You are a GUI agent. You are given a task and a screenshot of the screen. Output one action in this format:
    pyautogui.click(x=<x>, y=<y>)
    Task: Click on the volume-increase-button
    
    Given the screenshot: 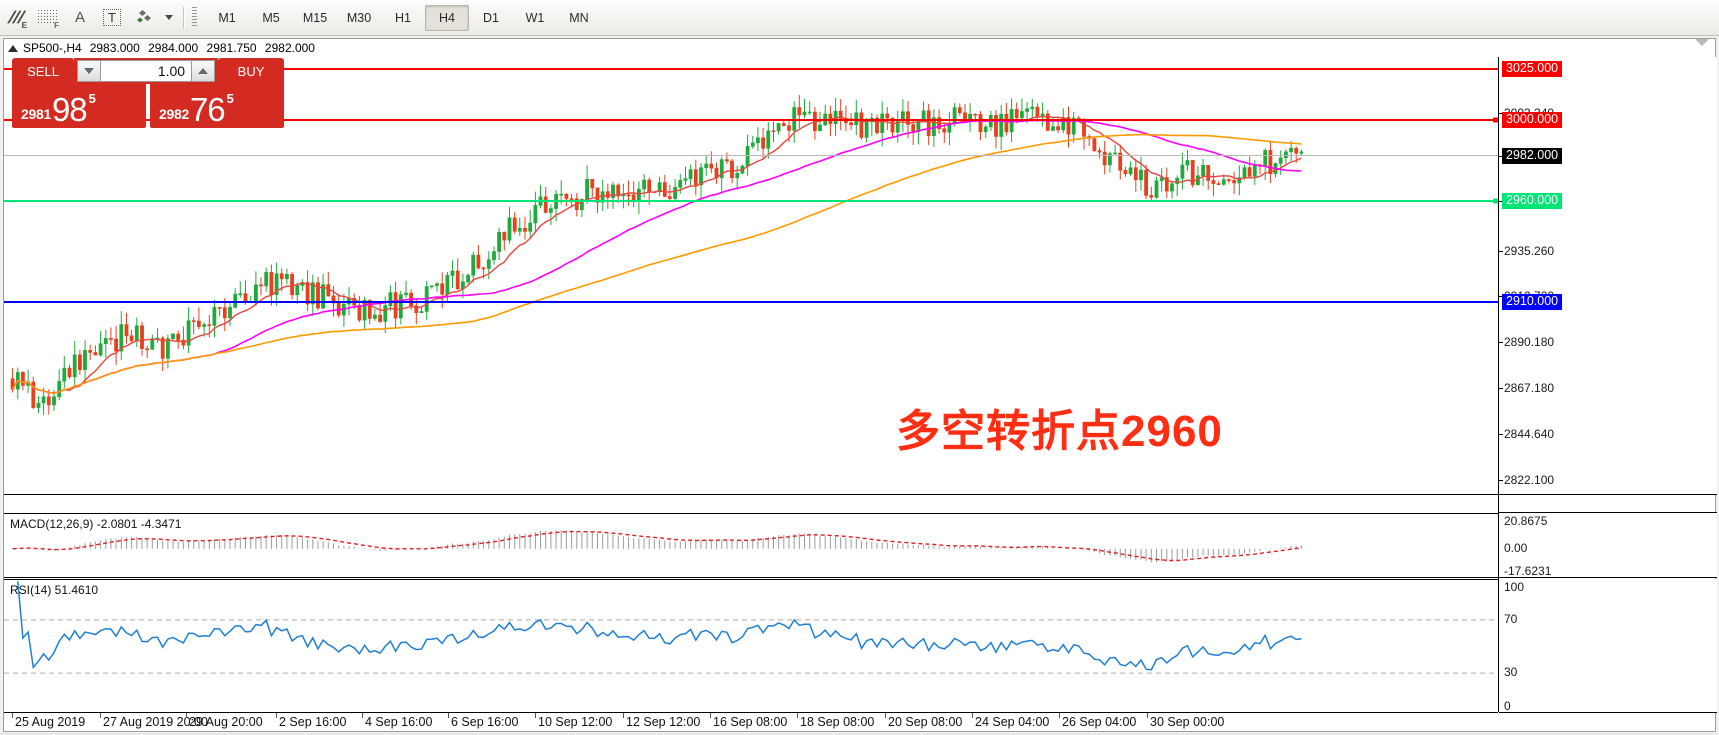 What is the action you would take?
    pyautogui.click(x=203, y=71)
    